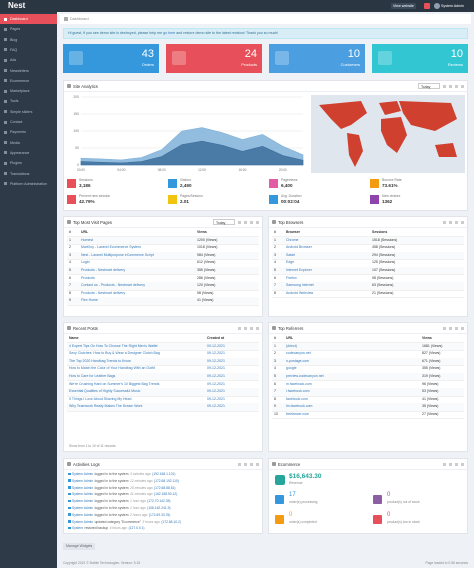 The height and width of the screenshot is (568, 474). I want to click on menu-item: Translations, so click(28, 174).